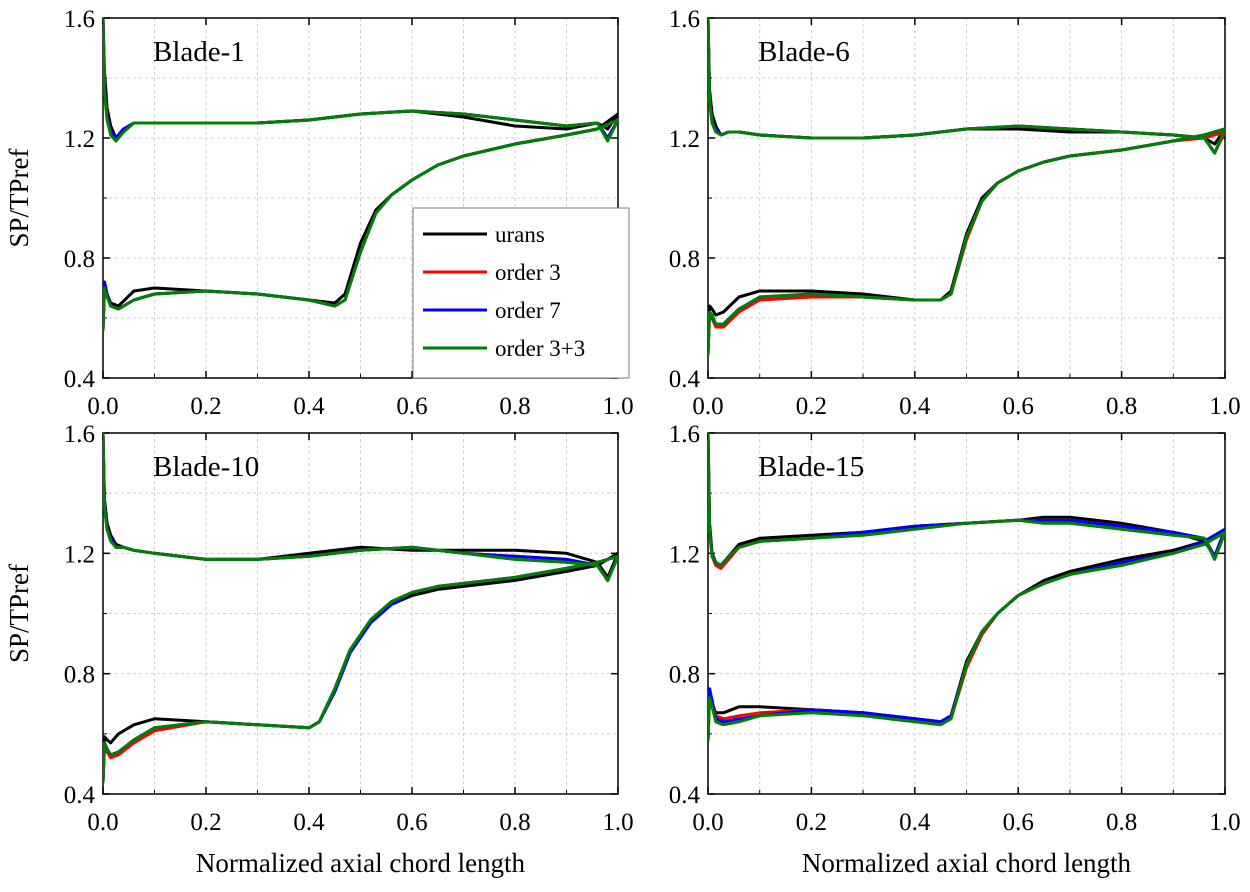 The image size is (1250, 892). Describe the element at coordinates (528, 272) in the screenshot. I see `legend-label-order-3: order 3` at that location.